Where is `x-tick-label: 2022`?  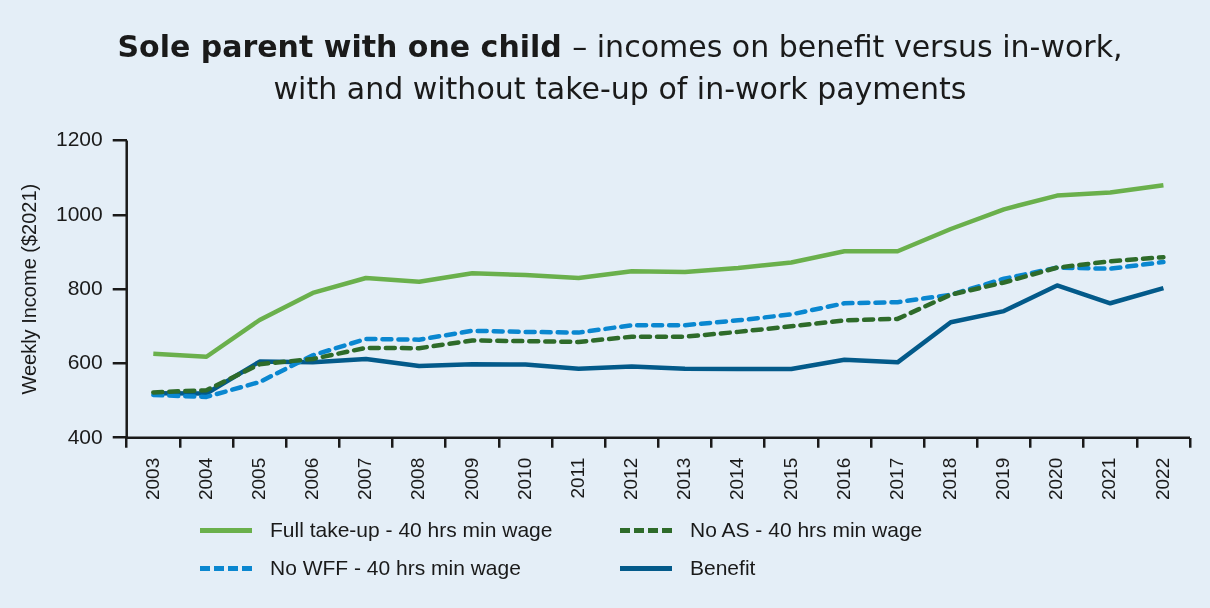
x-tick-label: 2022 is located at coordinates (1162, 479).